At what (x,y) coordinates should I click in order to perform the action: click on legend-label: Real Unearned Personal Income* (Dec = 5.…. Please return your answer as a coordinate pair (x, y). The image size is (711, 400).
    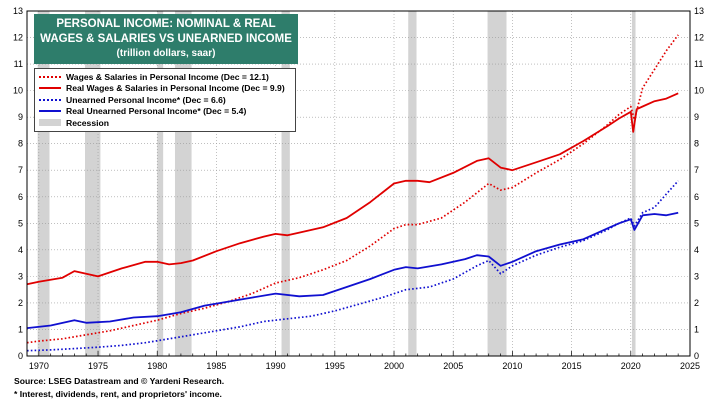
    Looking at the image, I should click on (156, 111).